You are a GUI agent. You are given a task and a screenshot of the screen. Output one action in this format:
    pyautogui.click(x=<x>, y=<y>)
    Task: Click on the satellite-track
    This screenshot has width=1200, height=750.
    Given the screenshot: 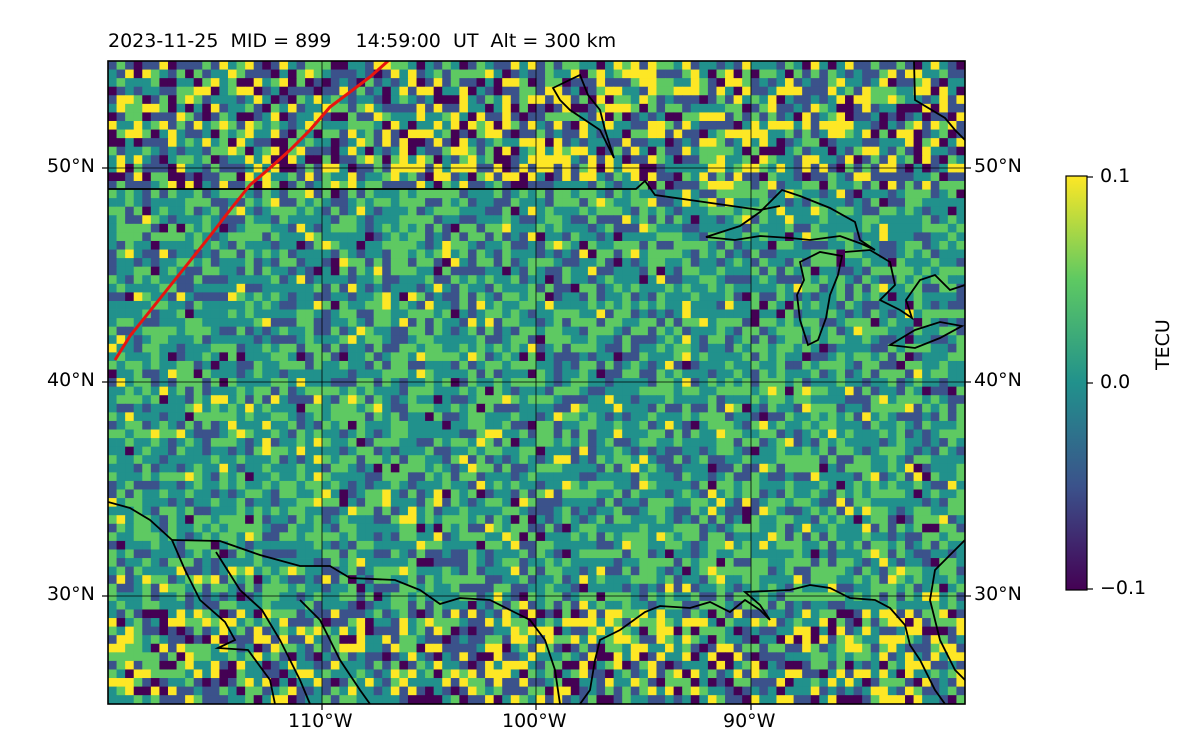 What is the action you would take?
    pyautogui.click(x=251, y=211)
    